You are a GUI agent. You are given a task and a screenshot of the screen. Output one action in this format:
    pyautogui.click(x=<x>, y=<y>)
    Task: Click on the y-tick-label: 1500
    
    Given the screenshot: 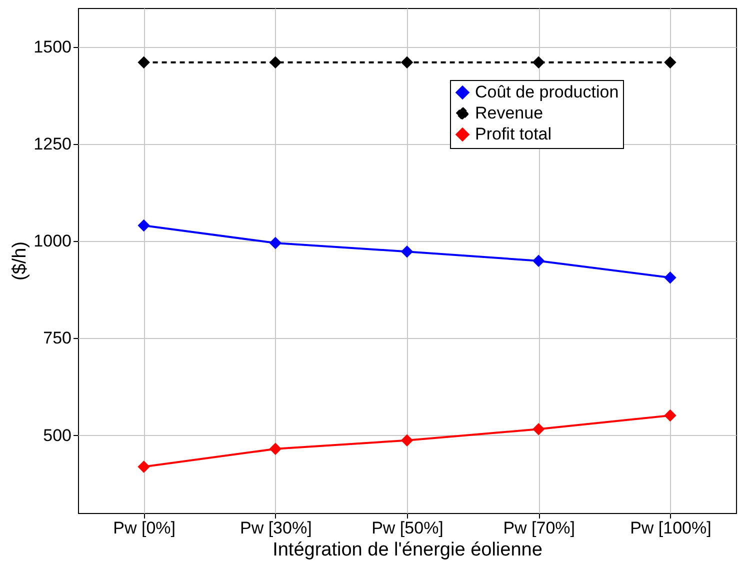 What is the action you would take?
    pyautogui.click(x=53, y=46)
    